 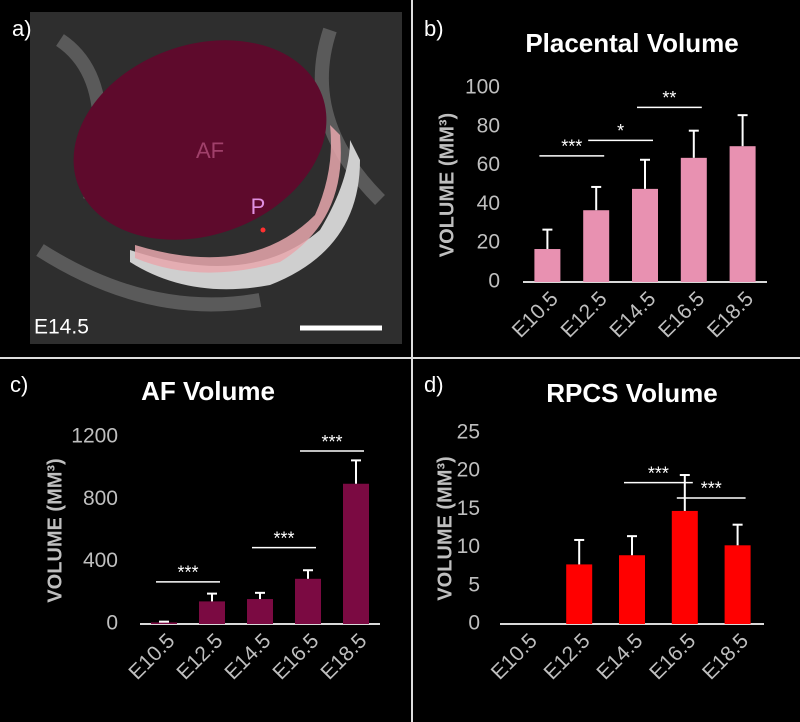 I want to click on stage-label: E14.5, so click(x=61, y=327).